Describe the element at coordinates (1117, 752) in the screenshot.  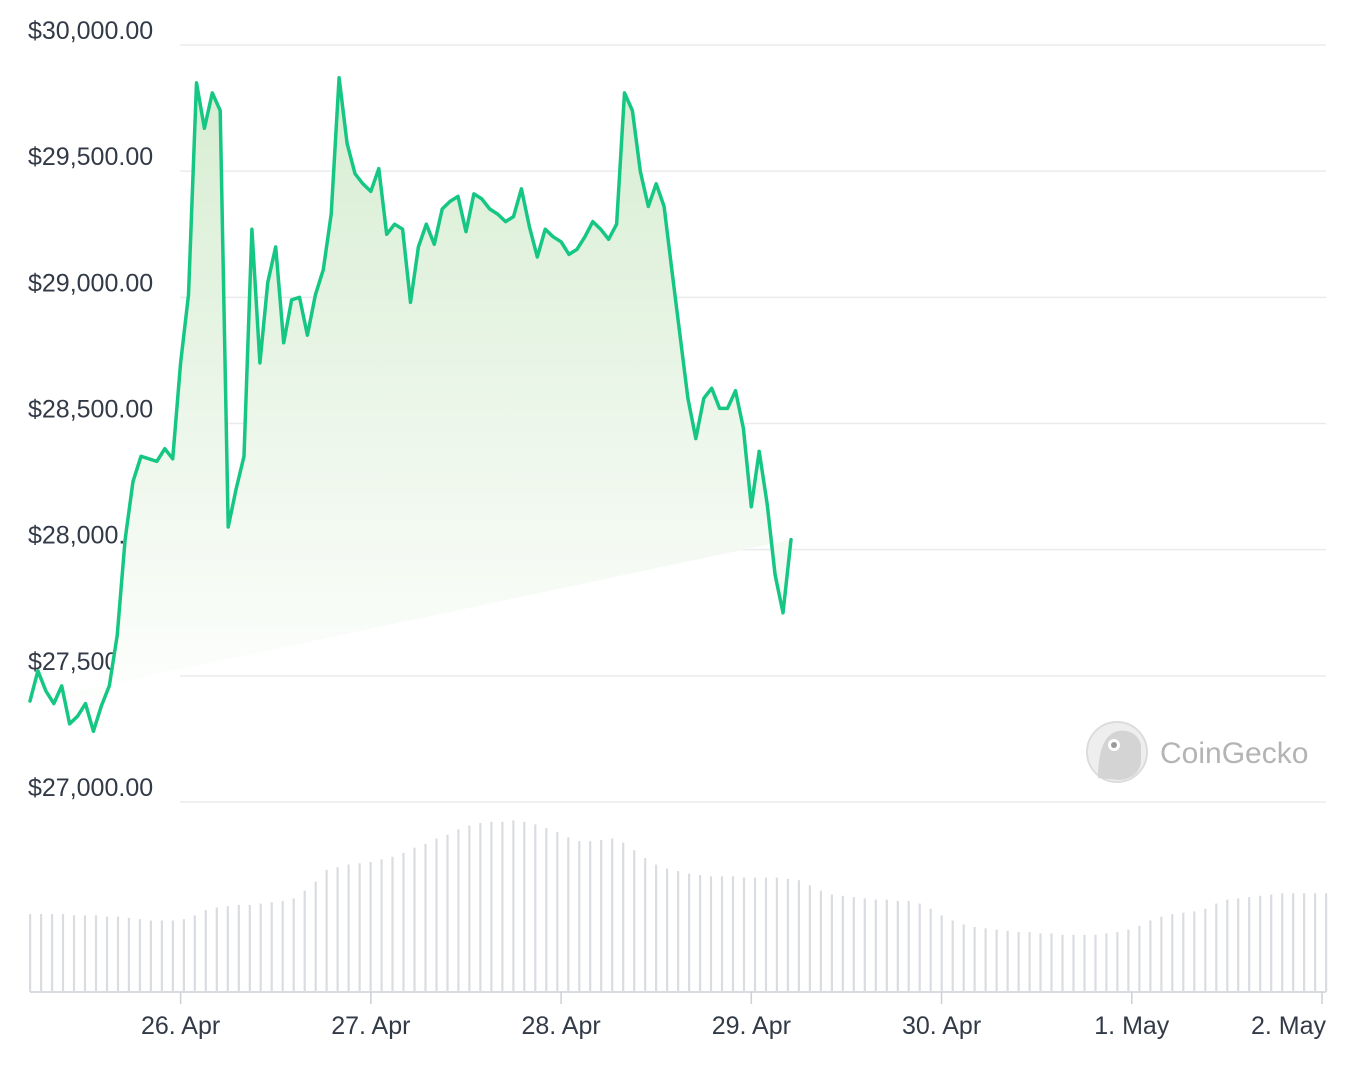
I see `gecko-logo-icon` at that location.